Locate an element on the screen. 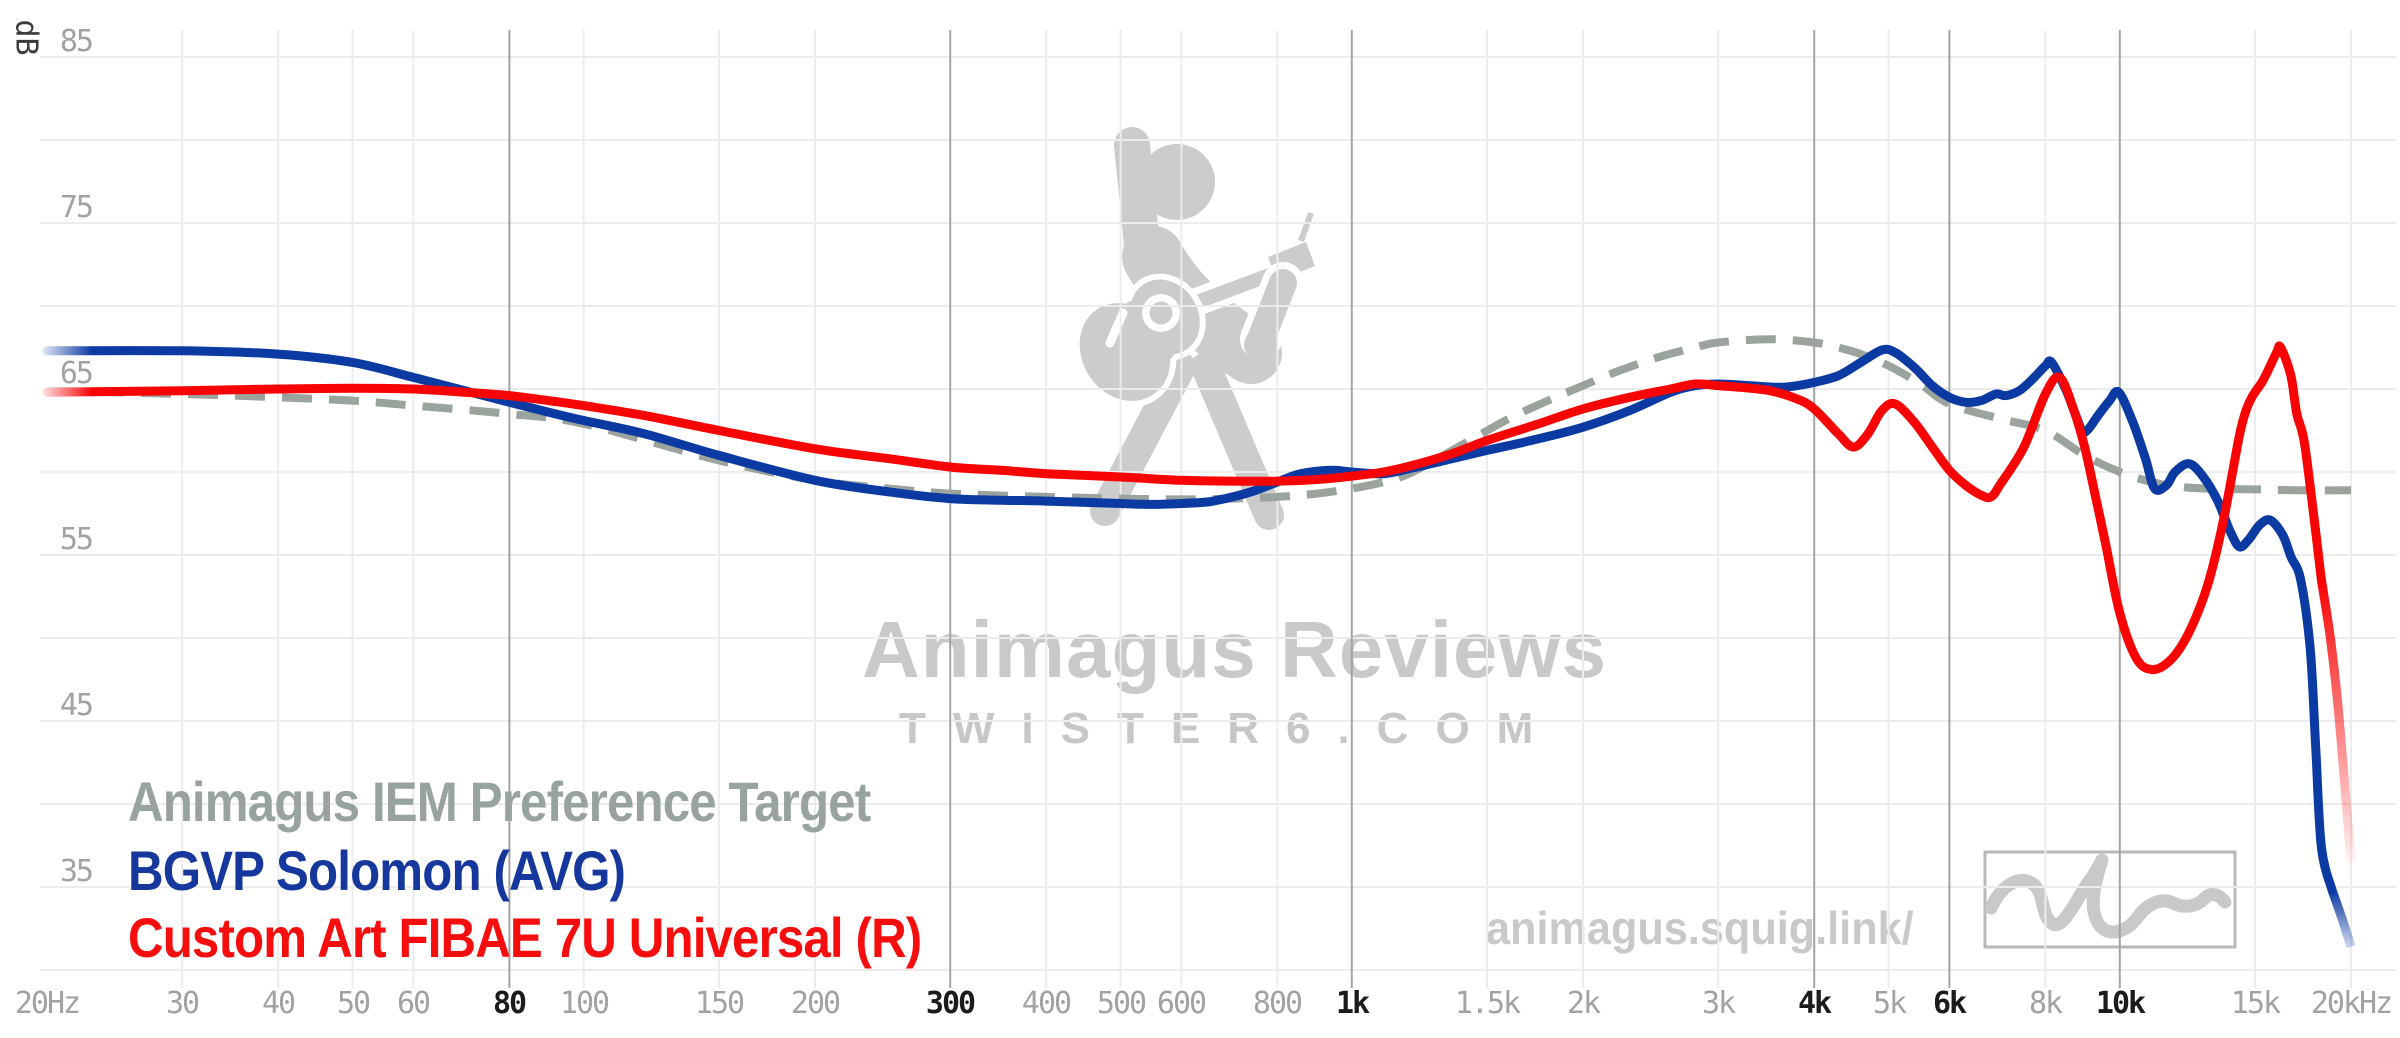 The image size is (2400, 1038). x-tick-label-80: 80 is located at coordinates (509, 1003).